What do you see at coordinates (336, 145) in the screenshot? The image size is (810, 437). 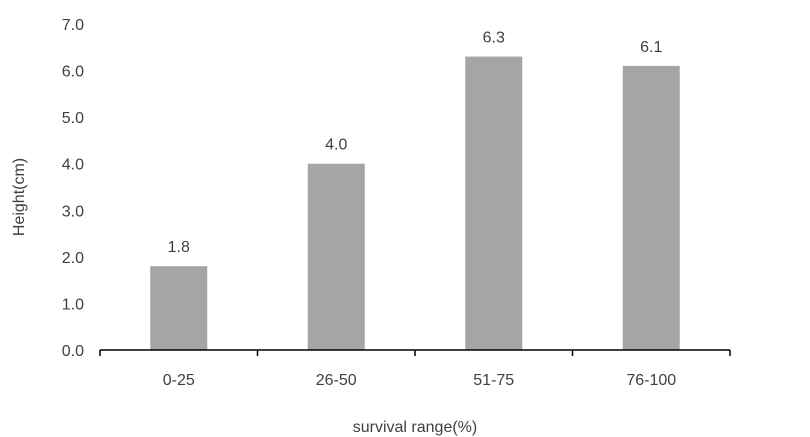 I see `data-label: 4.0` at bounding box center [336, 145].